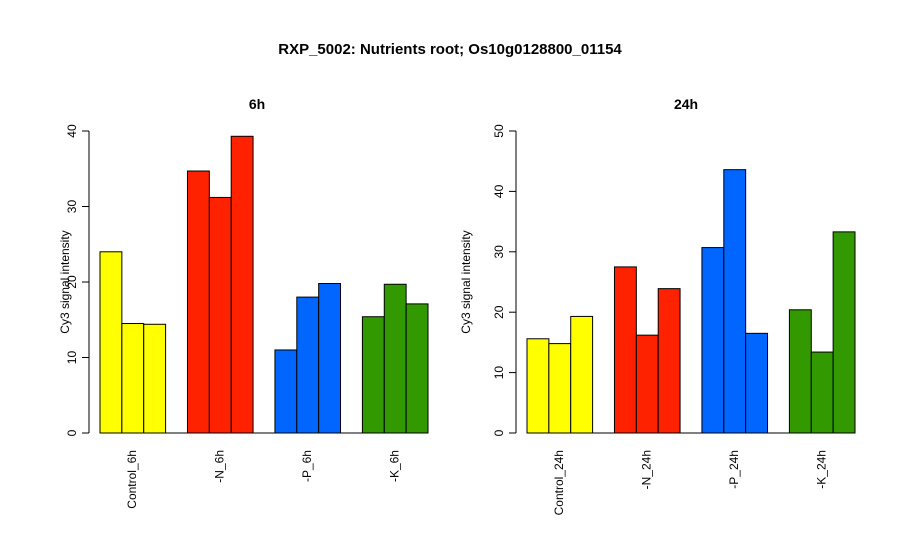 The height and width of the screenshot is (550, 900). Describe the element at coordinates (132, 479) in the screenshot. I see `category-label: Control_6h` at that location.